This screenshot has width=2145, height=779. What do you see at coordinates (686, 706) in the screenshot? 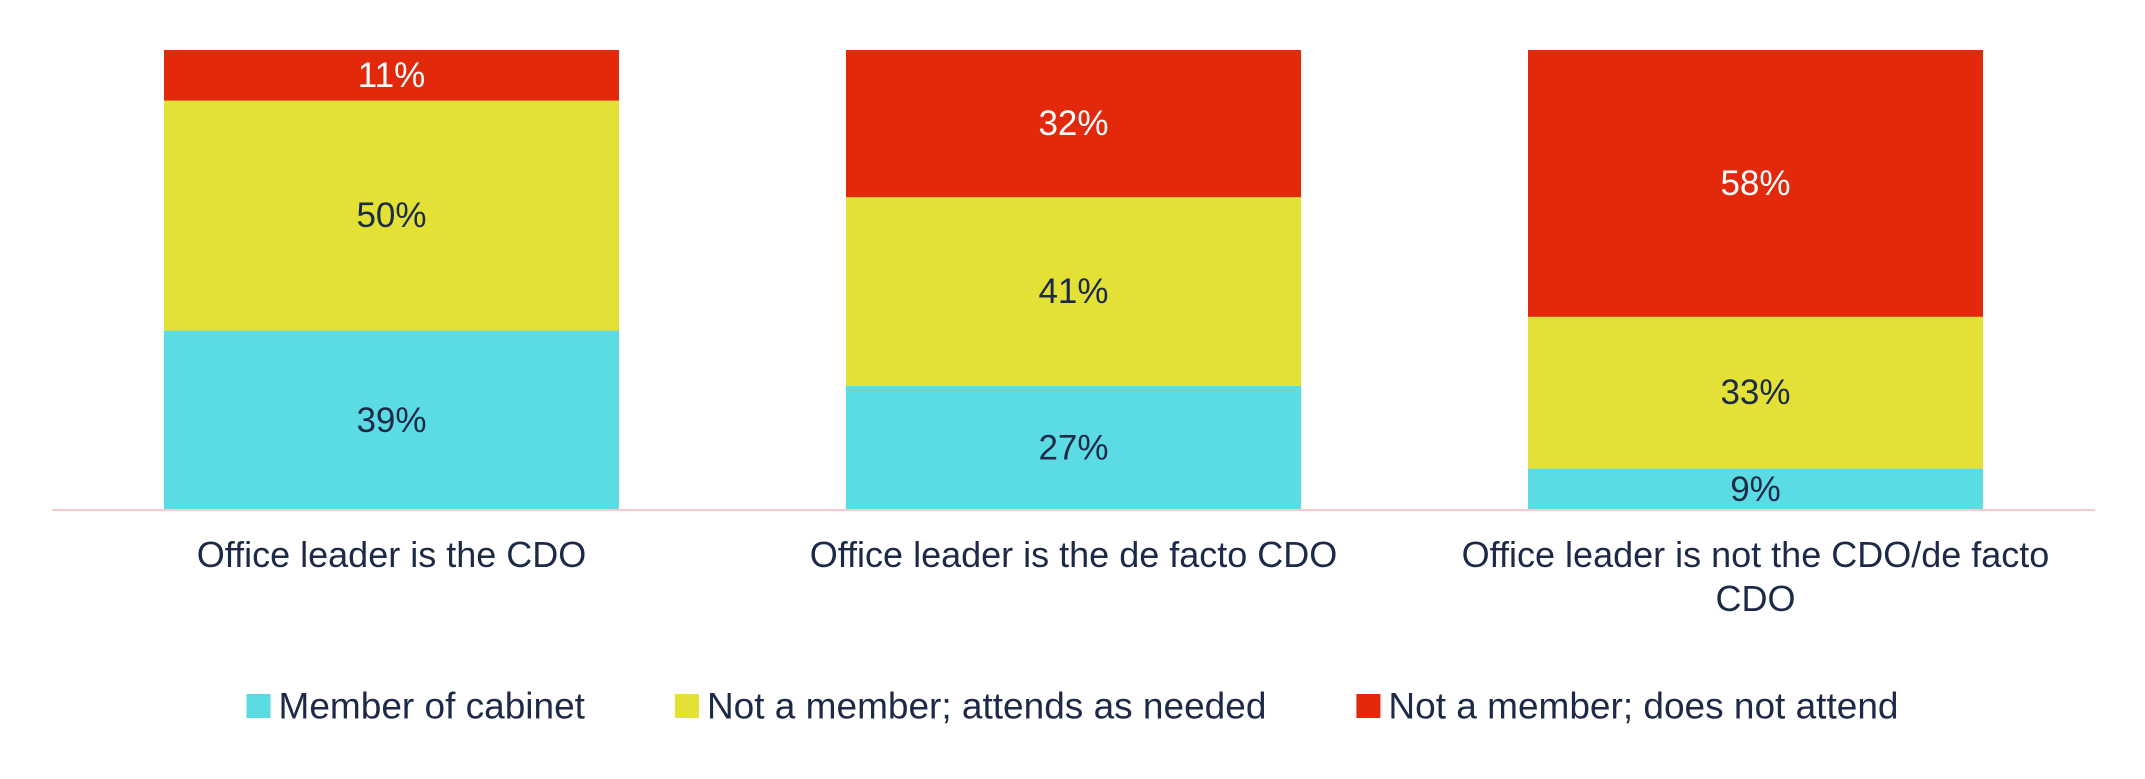
I see `legend-swatch-not-a-member-attends-as-needed` at bounding box center [686, 706].